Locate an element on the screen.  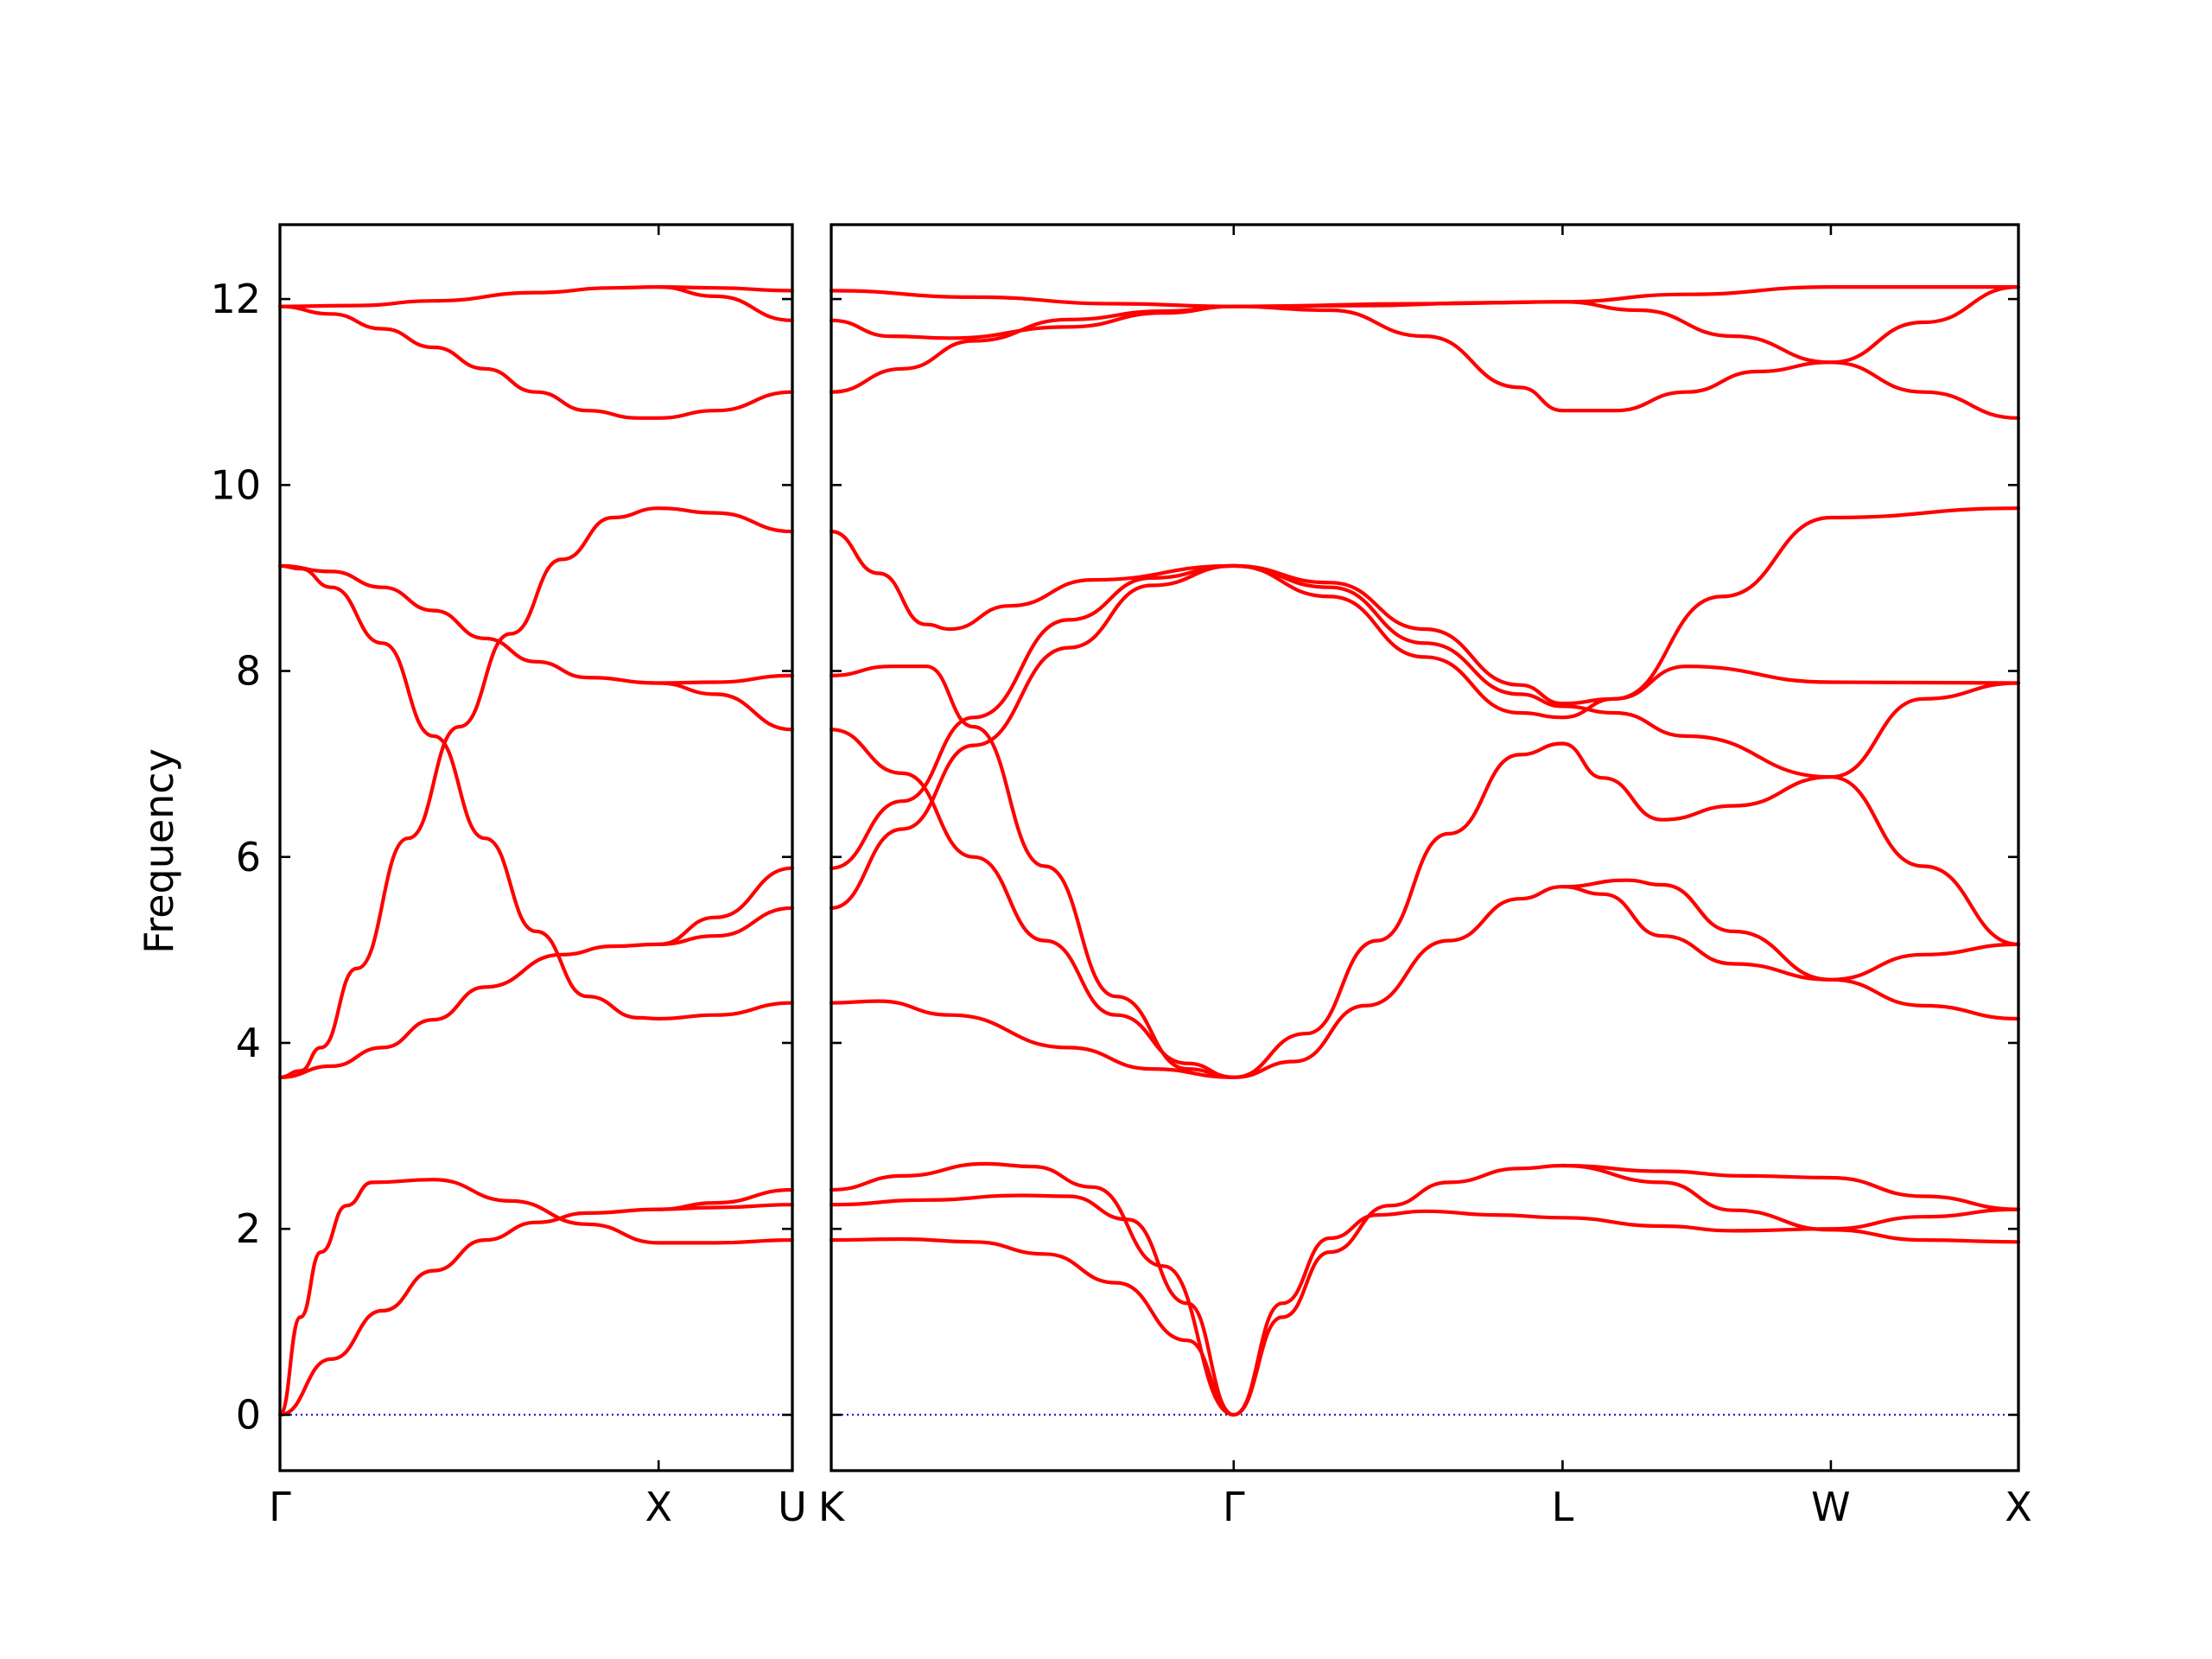
y-tick-label: 6 is located at coordinates (248, 857).